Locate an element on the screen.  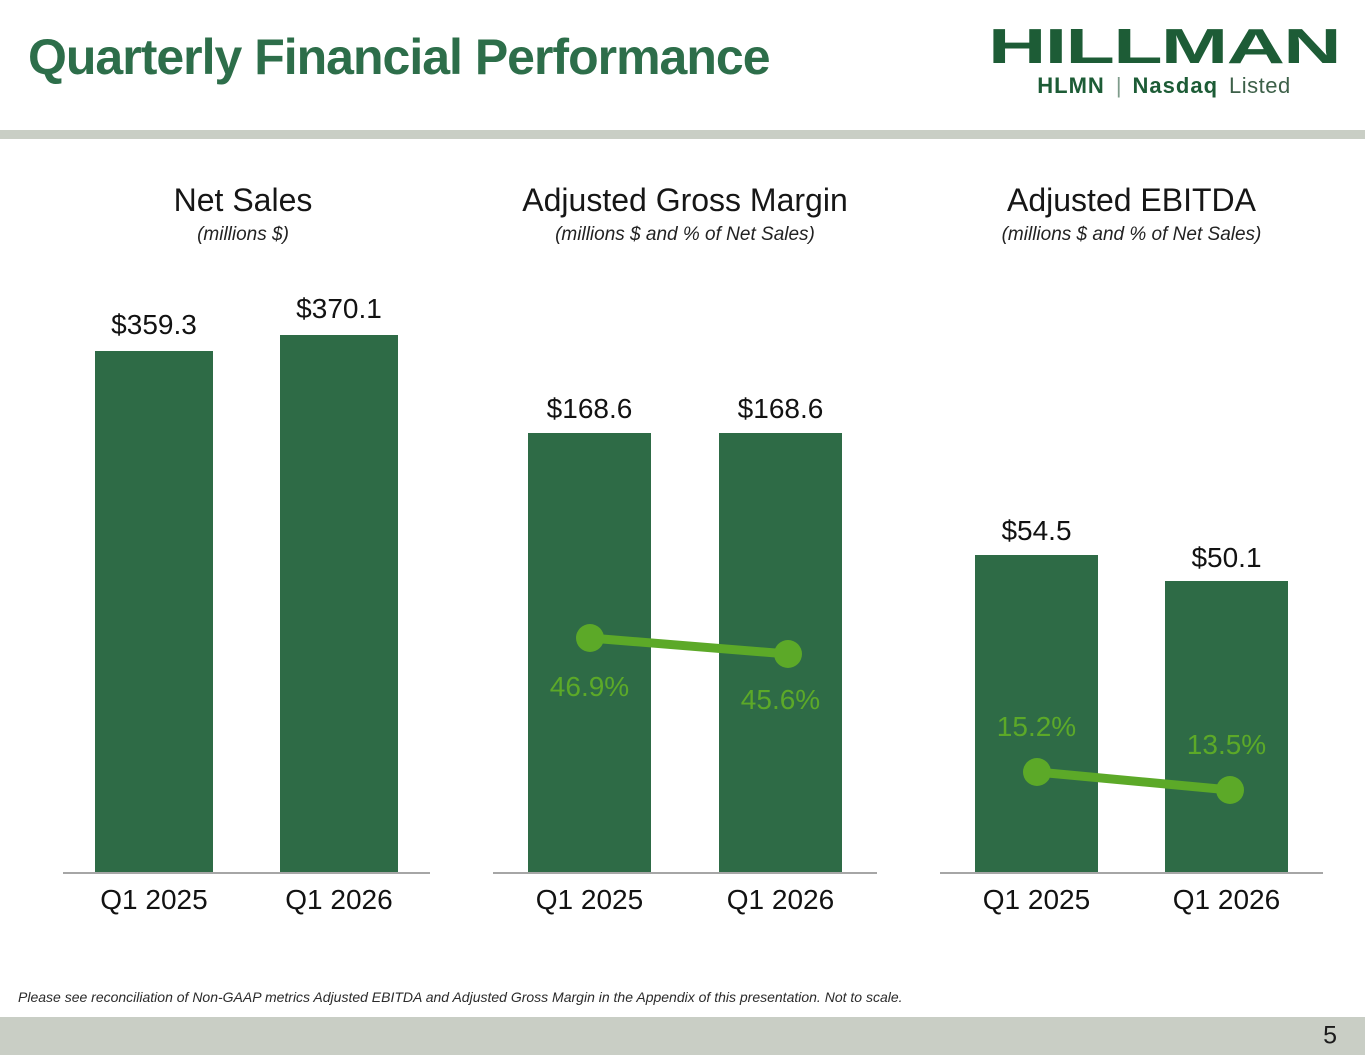
ticker-symbol: HLMN is located at coordinates (1071, 85).